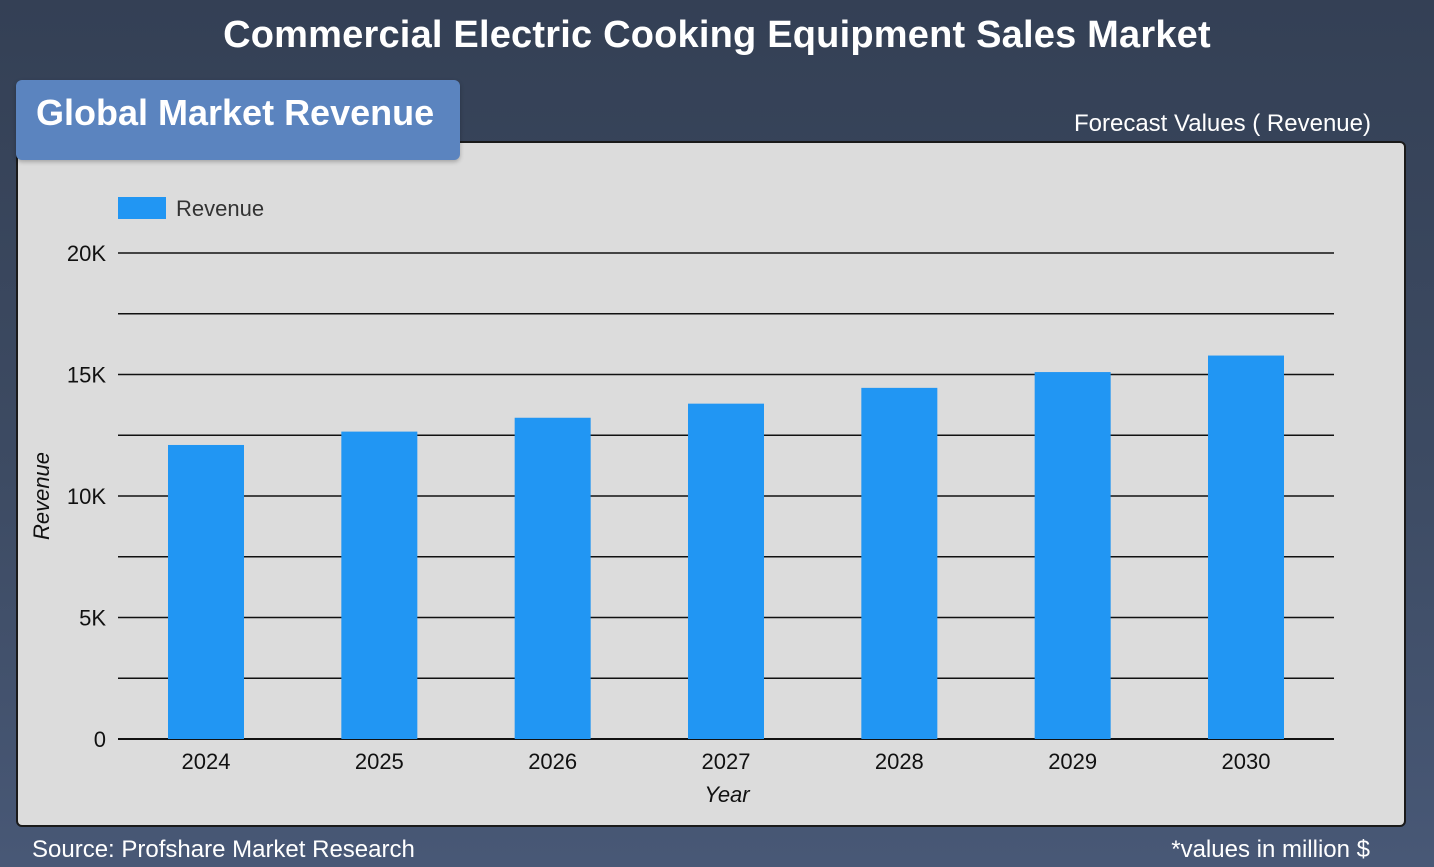  Describe the element at coordinates (92, 618) in the screenshot. I see `y-tick-label: 5K` at that location.